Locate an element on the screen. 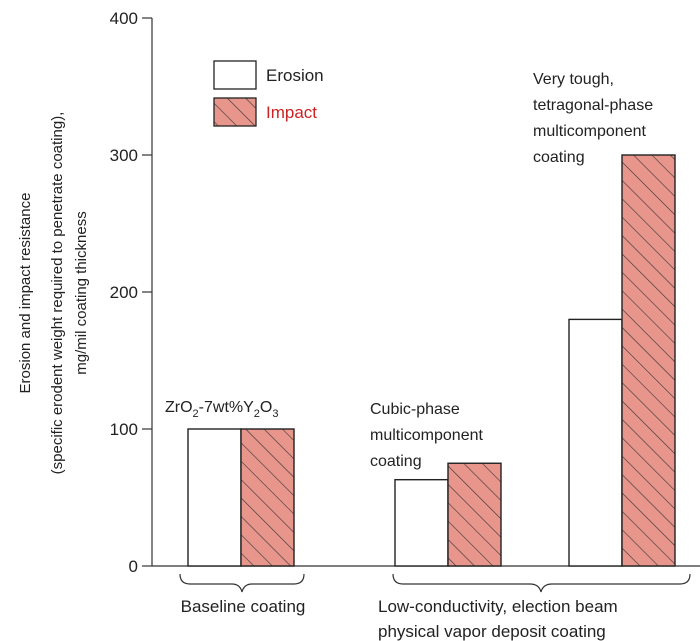 This screenshot has height=641, width=700. annotation-tetragonal-line-1: Very tough, is located at coordinates (573, 79).